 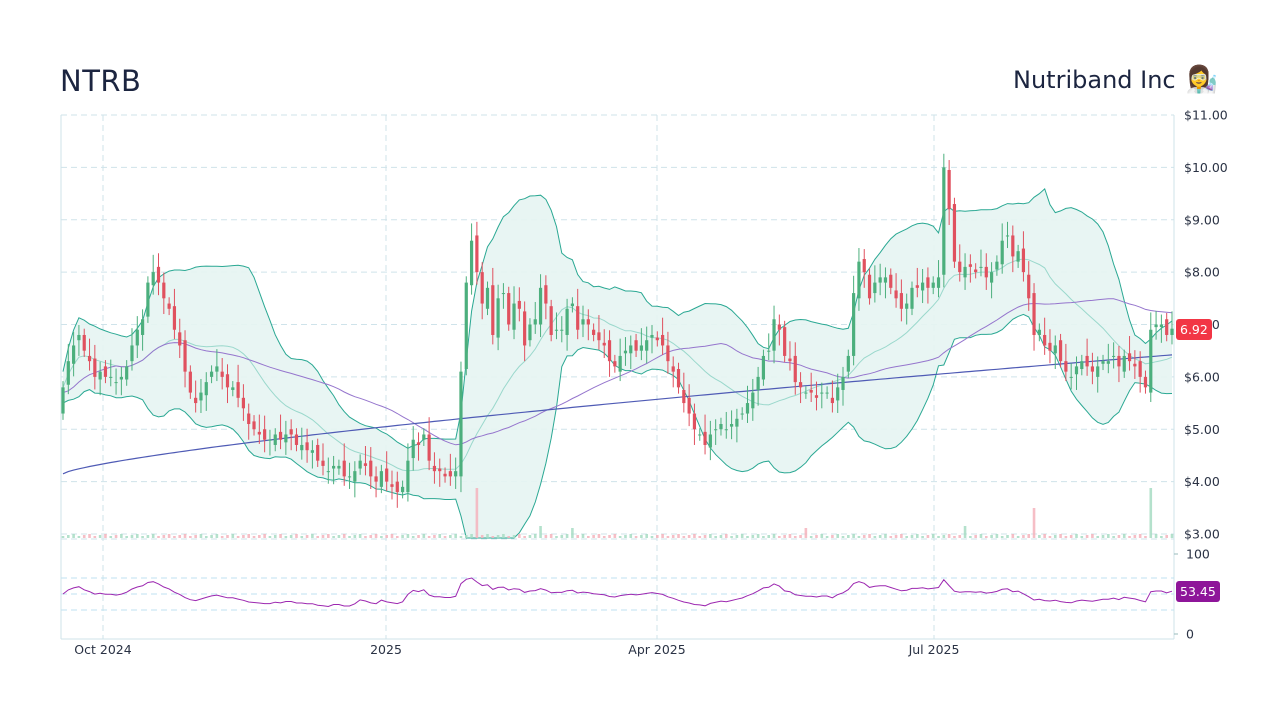 I want to click on ticker-symbol: NTRB, so click(x=101, y=81).